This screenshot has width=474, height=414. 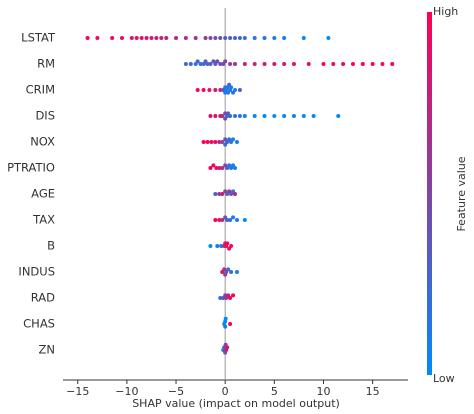 What do you see at coordinates (43, 194) in the screenshot?
I see `feature-label: AGE` at bounding box center [43, 194].